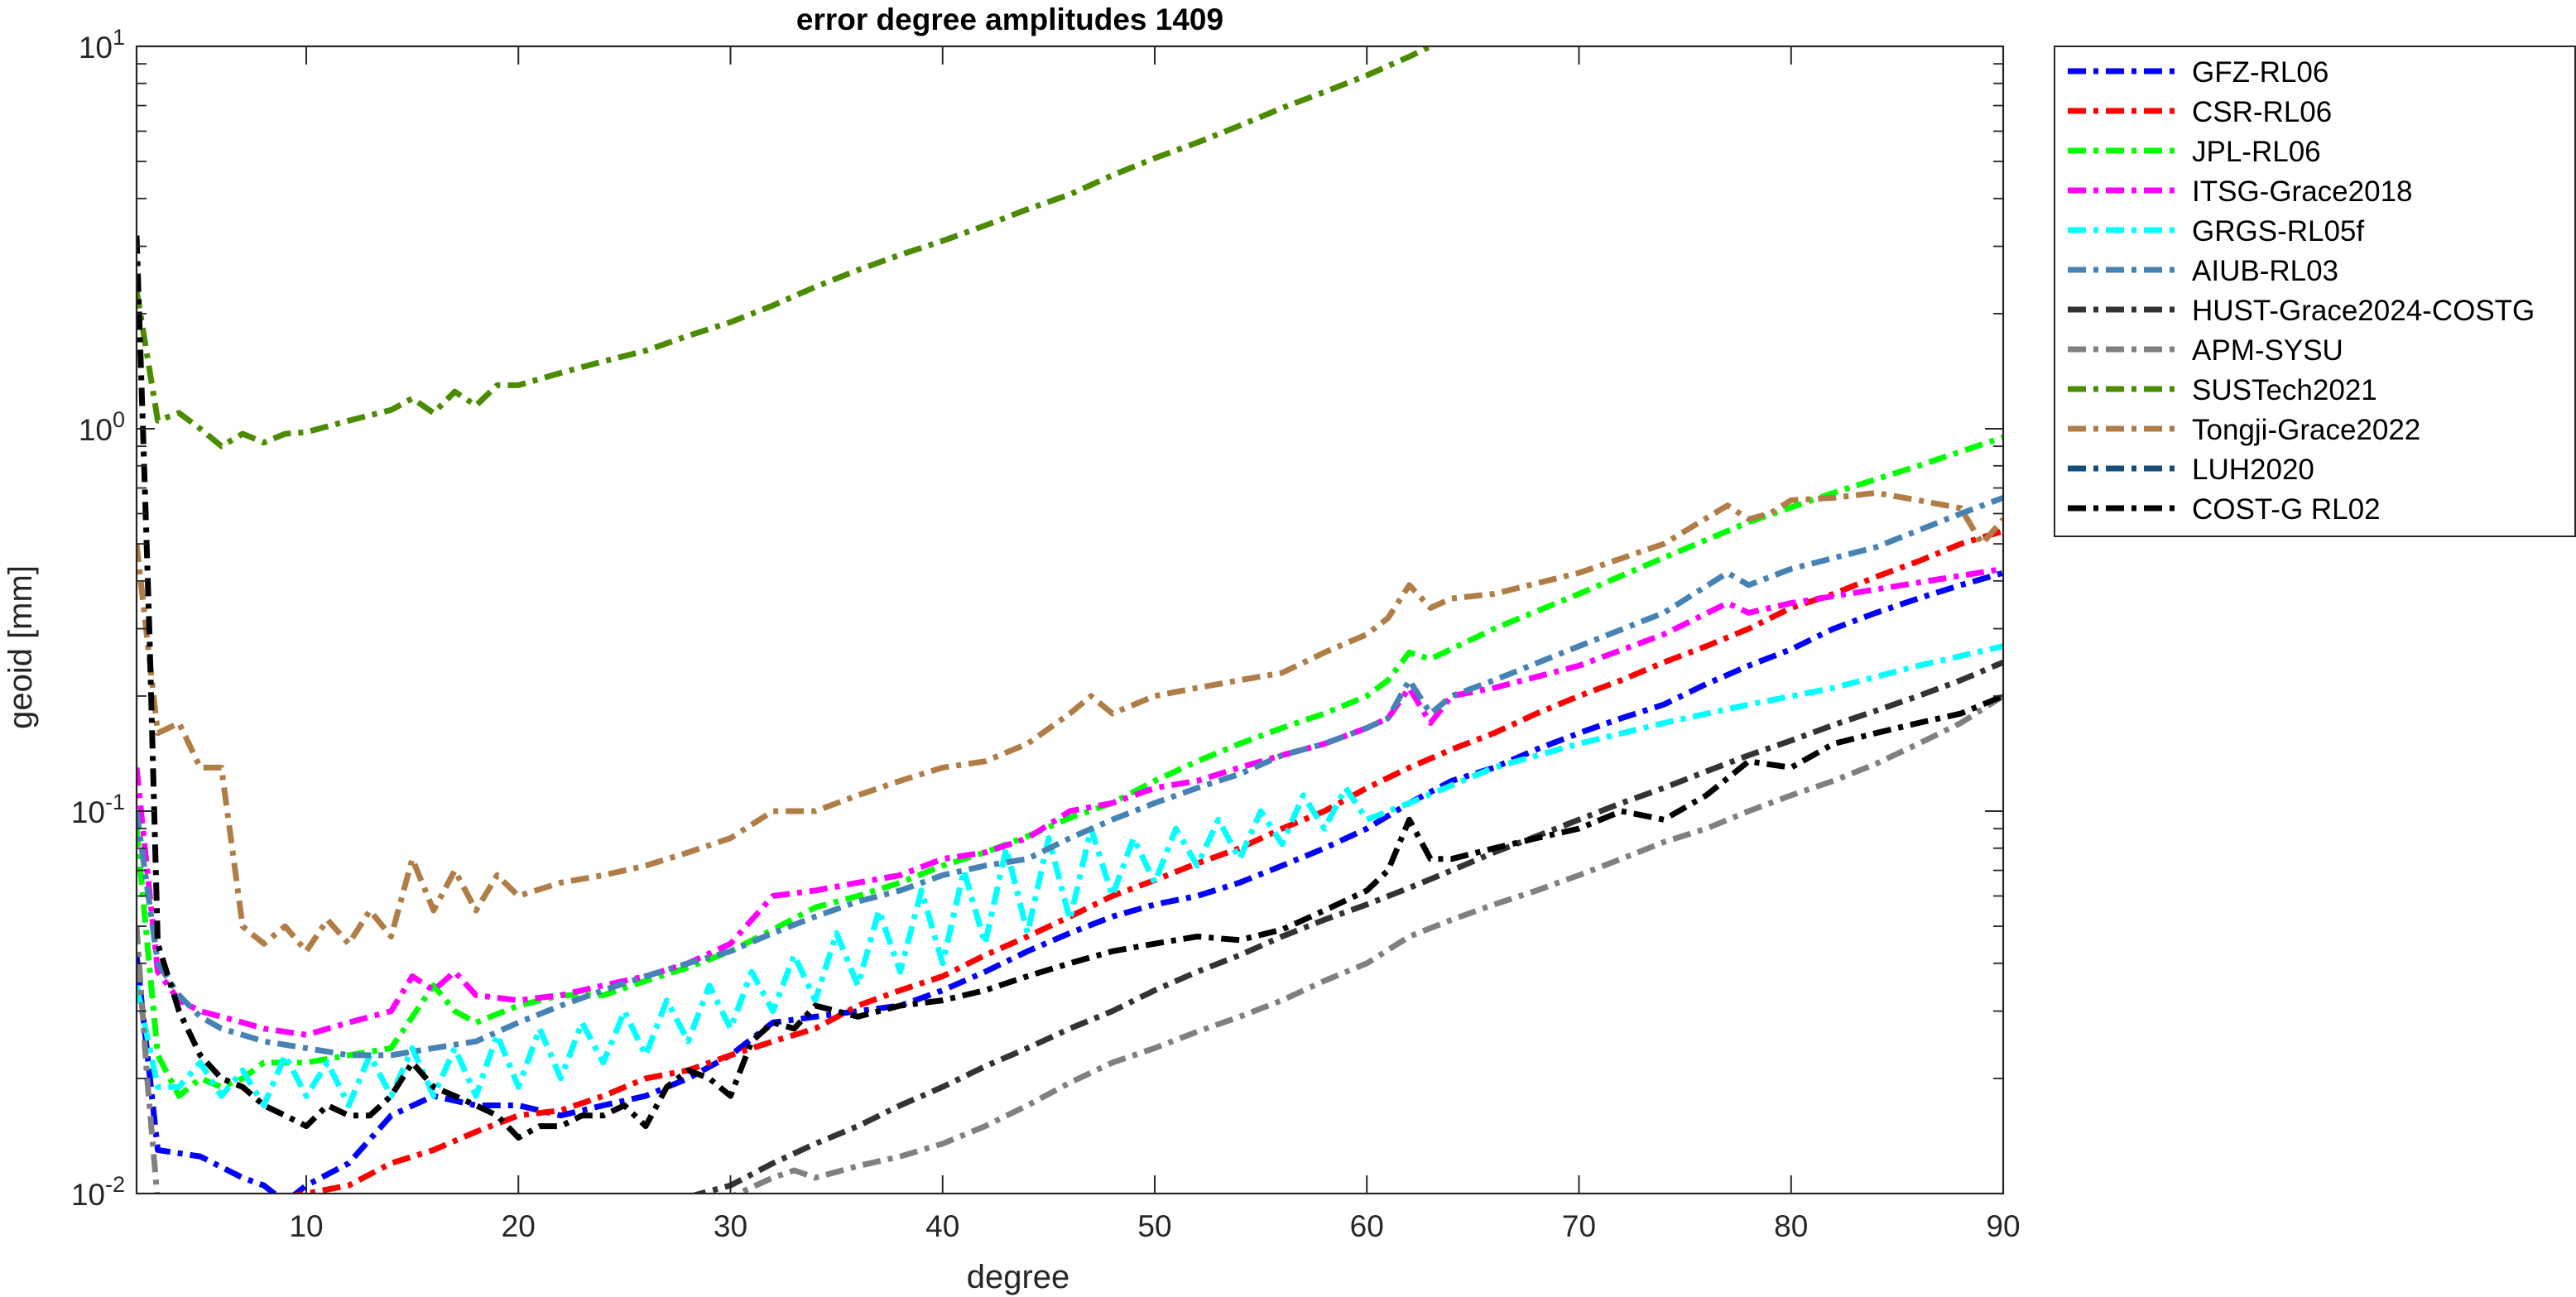 The height and width of the screenshot is (1297, 2576). What do you see at coordinates (942, 1226) in the screenshot?
I see `x-tick-label: 40` at bounding box center [942, 1226].